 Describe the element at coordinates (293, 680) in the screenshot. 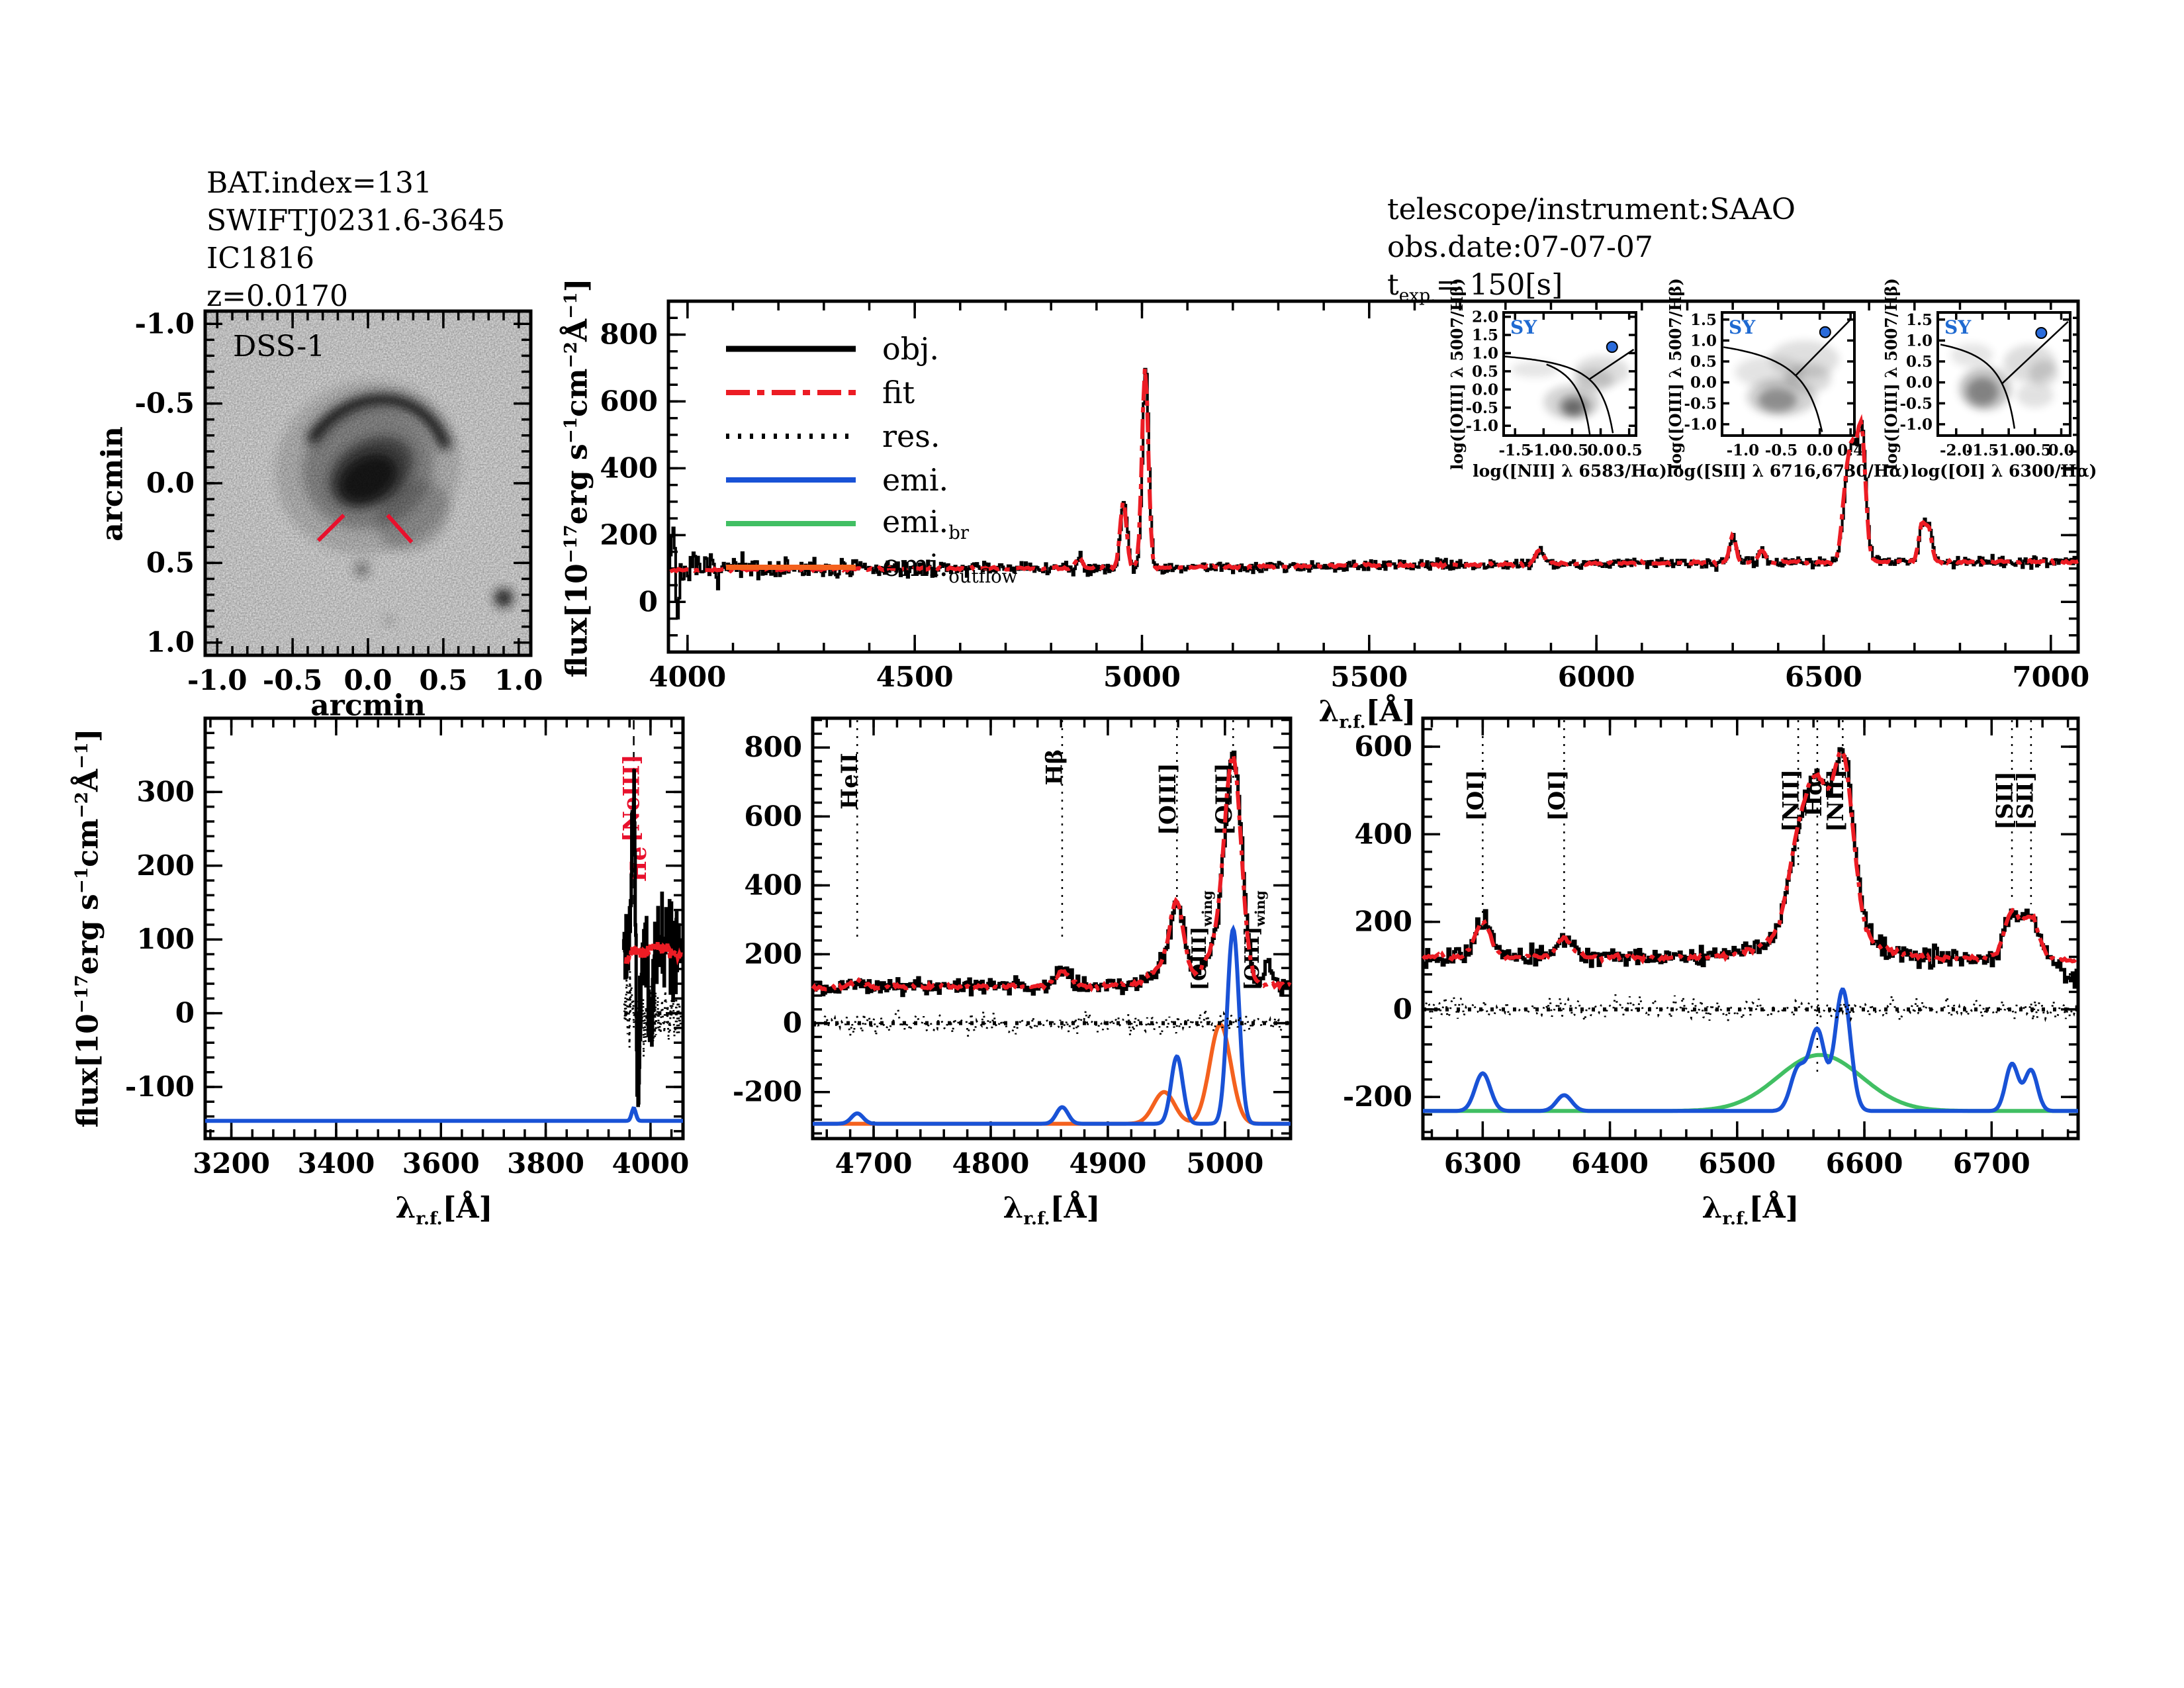

I see `dss-xtick: -0.5` at that location.